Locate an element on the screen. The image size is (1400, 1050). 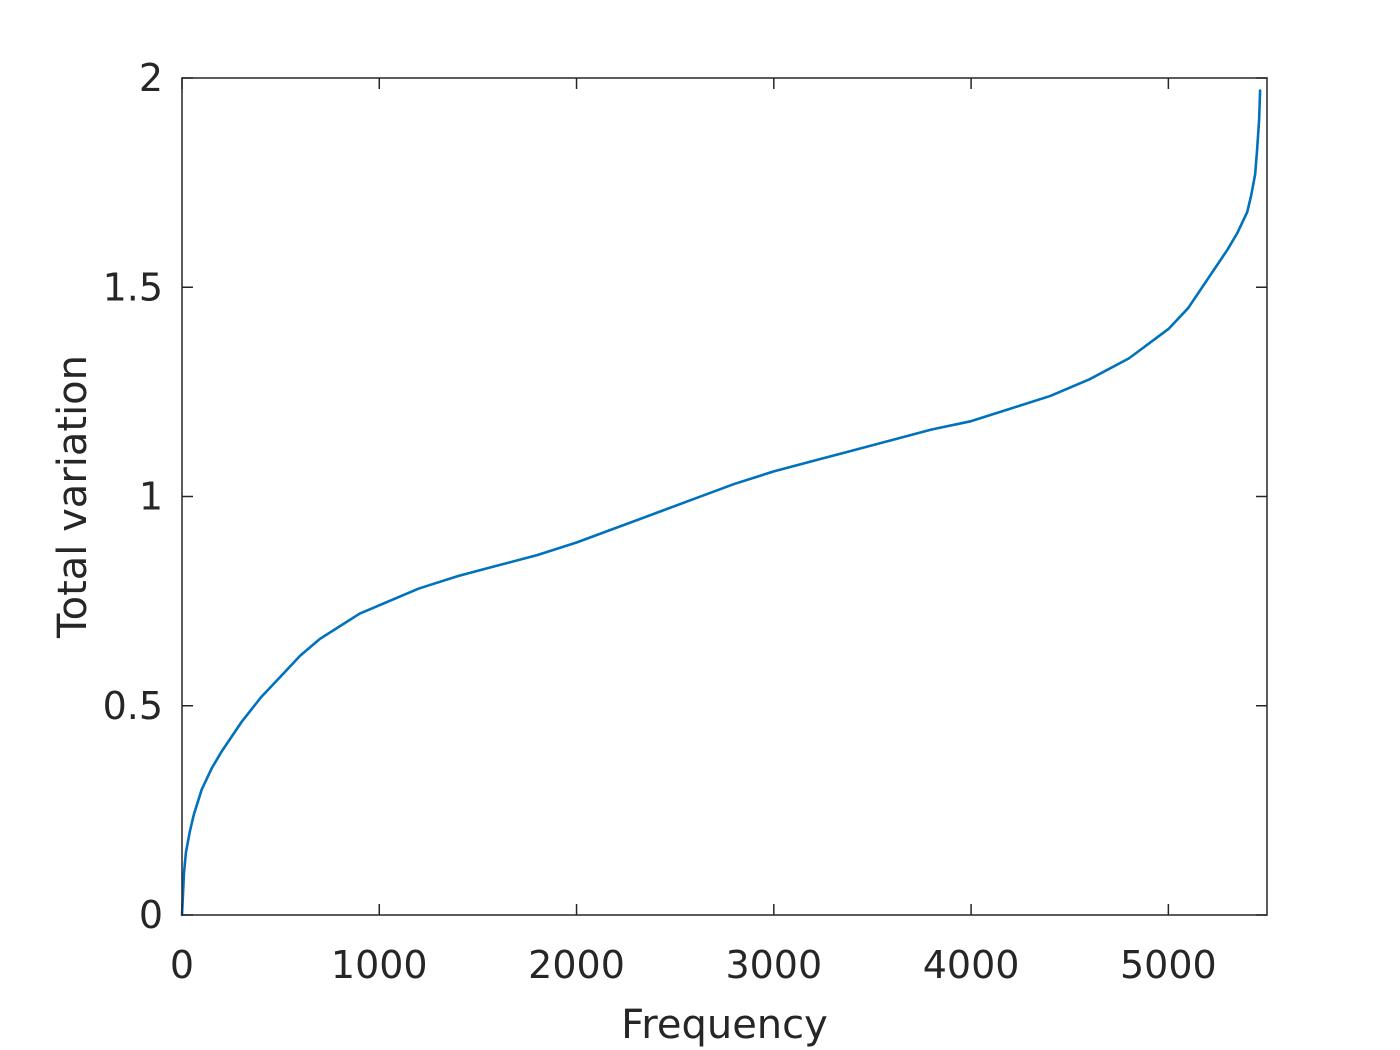
x-axis-label: Frequency is located at coordinates (724, 1025).